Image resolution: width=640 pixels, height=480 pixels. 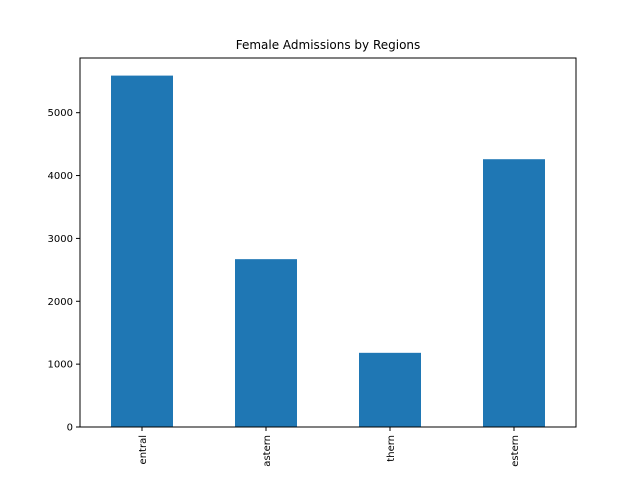 I want to click on bar-western, so click(x=514, y=293).